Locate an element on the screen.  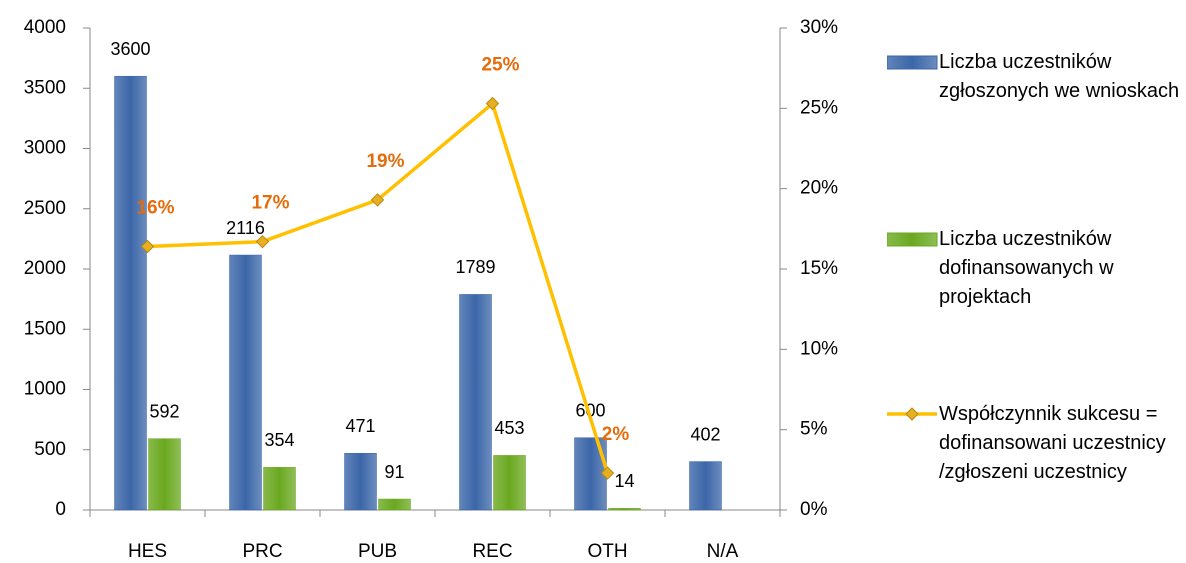
data-label: 471 is located at coordinates (360, 426).